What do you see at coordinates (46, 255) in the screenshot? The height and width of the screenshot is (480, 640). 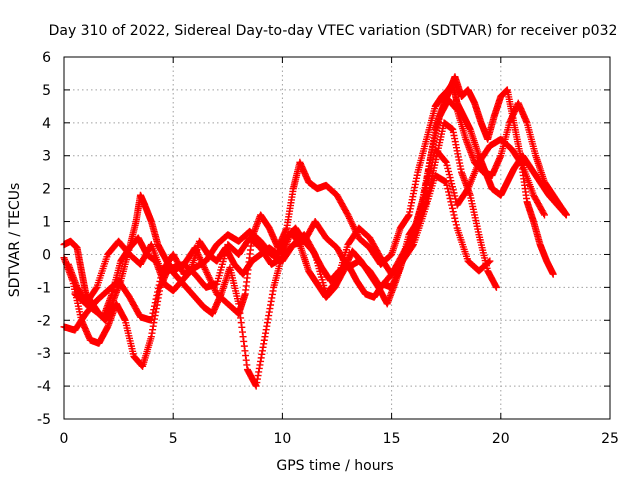 I see `y-tick-label: 0` at bounding box center [46, 255].